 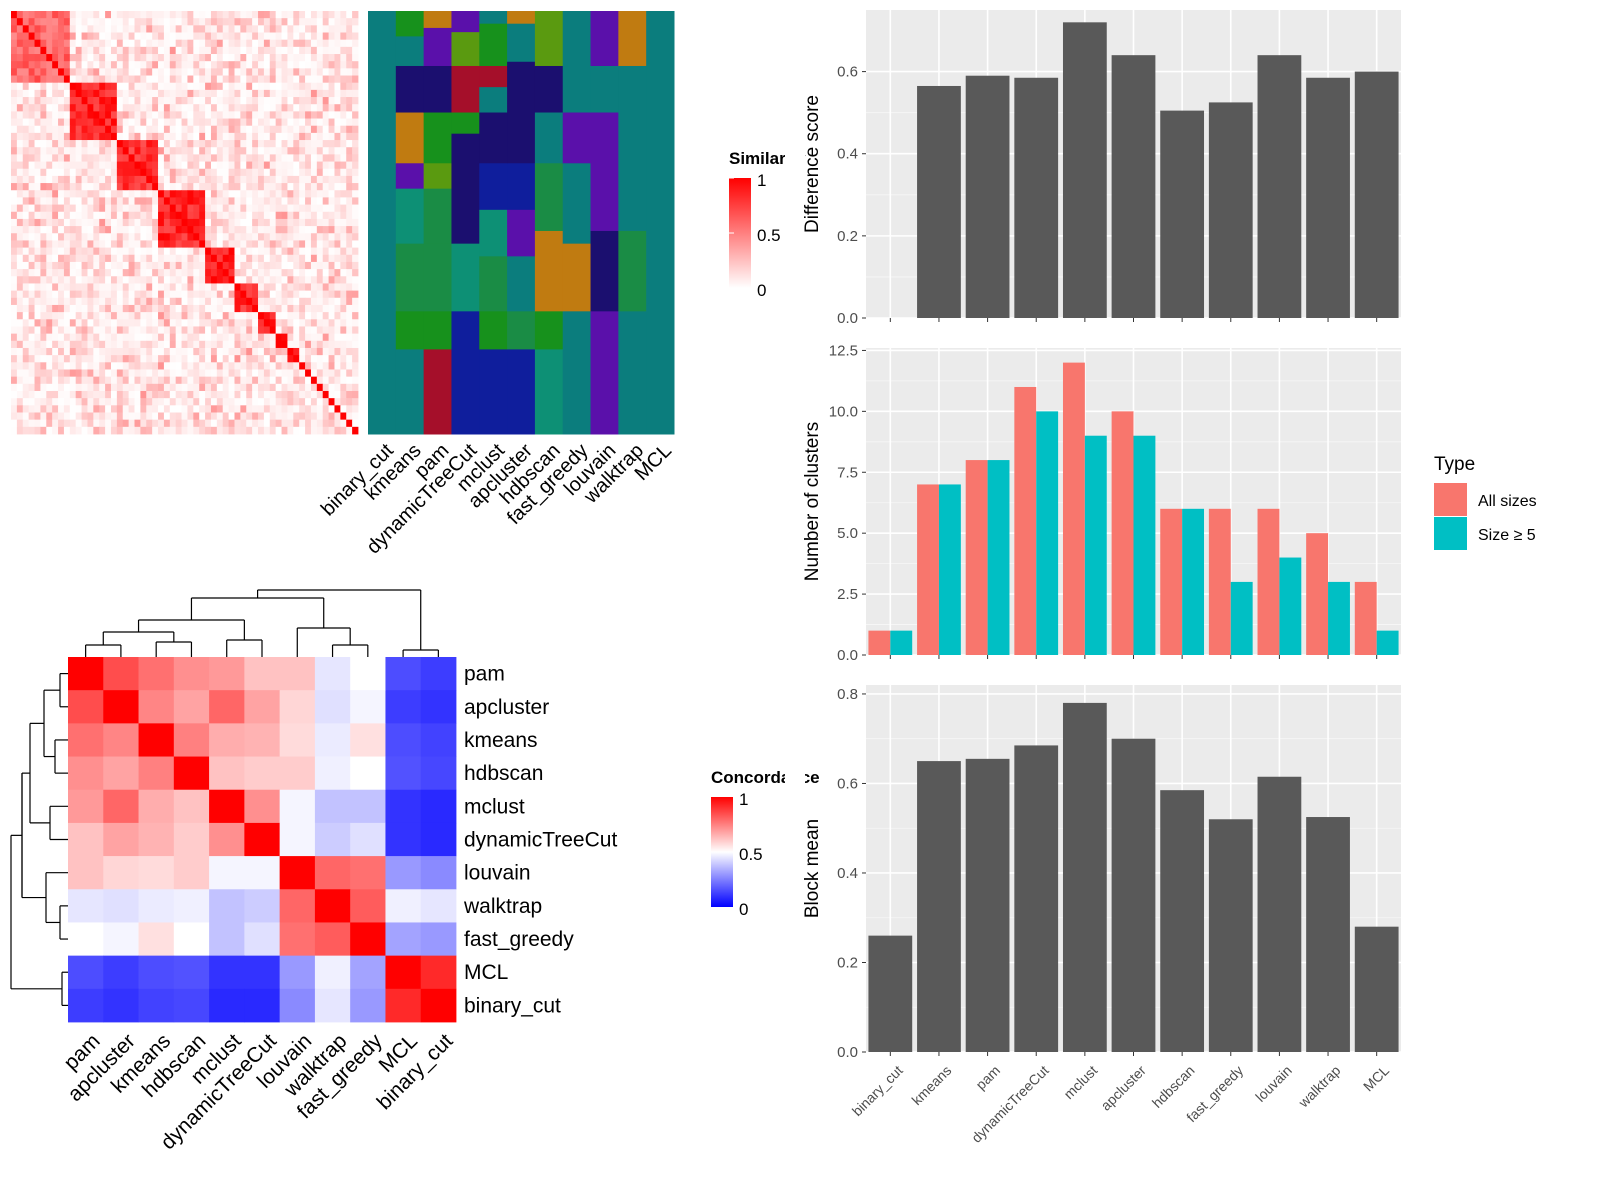 What do you see at coordinates (437, 392) in the screenshot?
I see `membership-cell` at bounding box center [437, 392].